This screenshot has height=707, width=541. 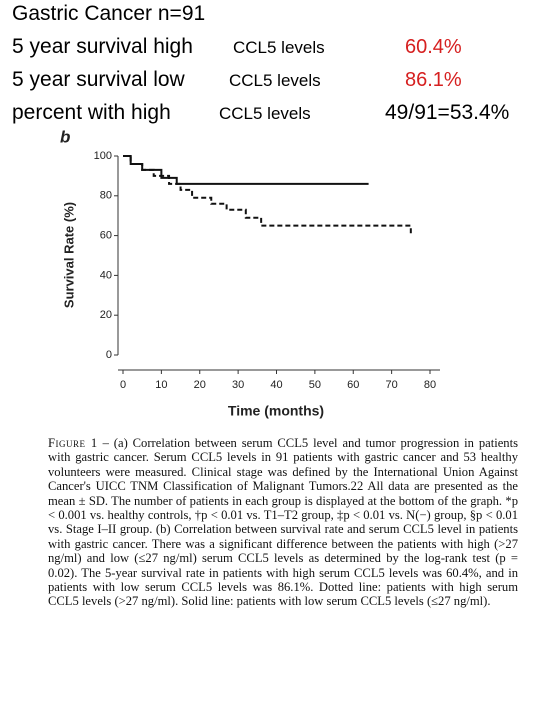 I want to click on y-tick-label: 100, so click(x=103, y=156).